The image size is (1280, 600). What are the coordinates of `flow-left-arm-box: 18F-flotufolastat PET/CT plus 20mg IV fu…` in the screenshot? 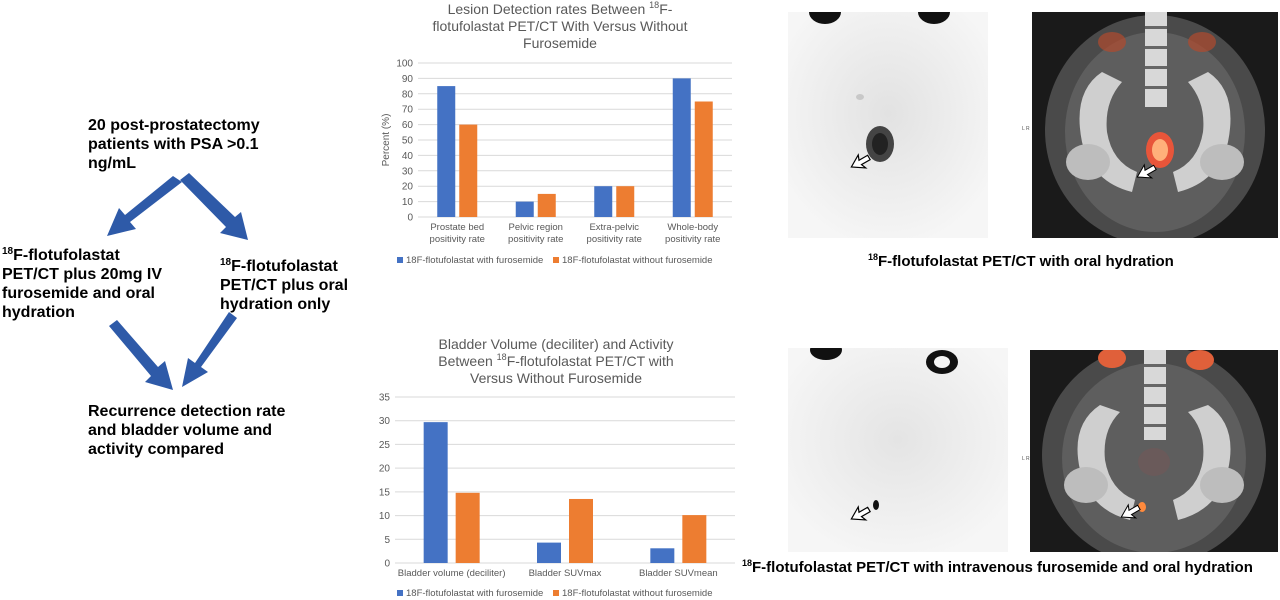 It's located at (84, 284).